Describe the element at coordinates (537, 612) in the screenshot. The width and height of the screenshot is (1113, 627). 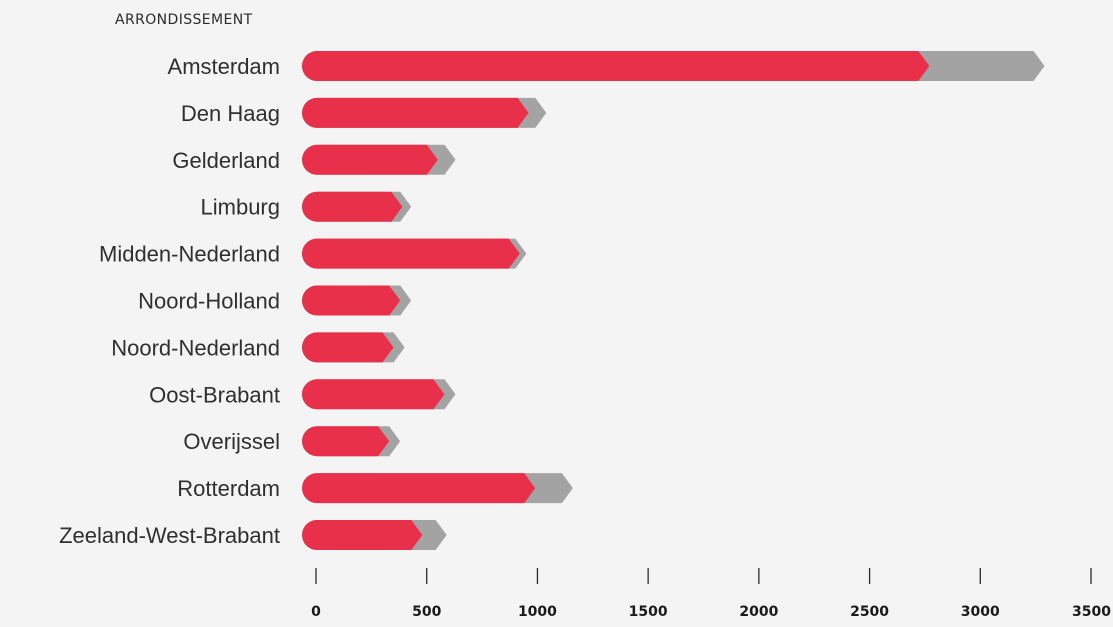
I see `x-tick-label: 1000` at that location.